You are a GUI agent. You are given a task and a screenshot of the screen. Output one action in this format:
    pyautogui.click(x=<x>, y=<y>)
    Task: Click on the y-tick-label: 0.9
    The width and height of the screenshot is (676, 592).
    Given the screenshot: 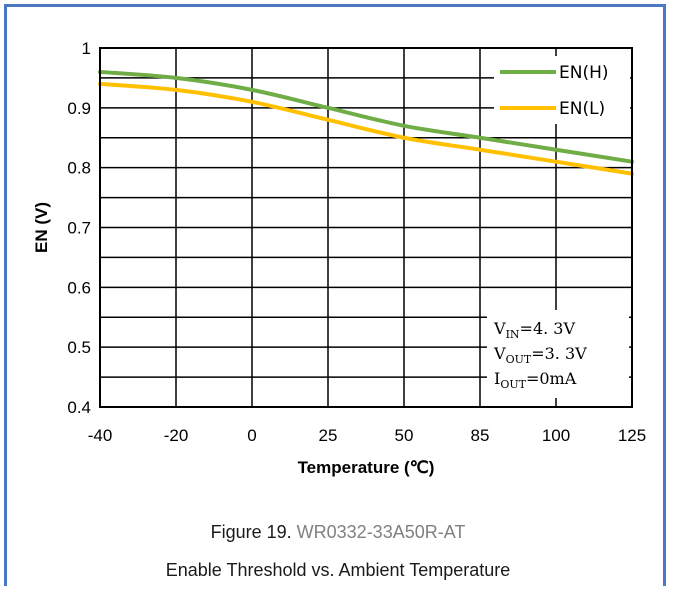 What is the action you would take?
    pyautogui.click(x=79, y=108)
    